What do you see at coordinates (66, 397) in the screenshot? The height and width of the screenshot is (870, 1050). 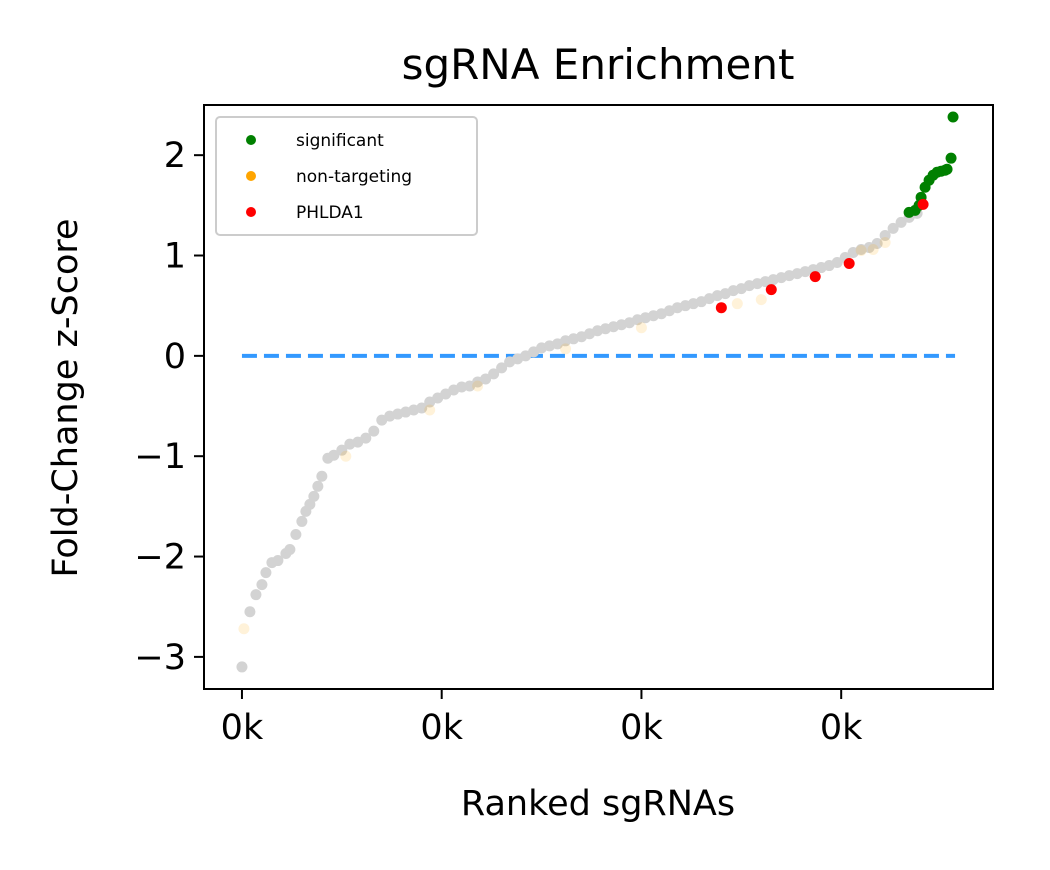 I see `y-axis-label: Fold-Change z-Score` at bounding box center [66, 397].